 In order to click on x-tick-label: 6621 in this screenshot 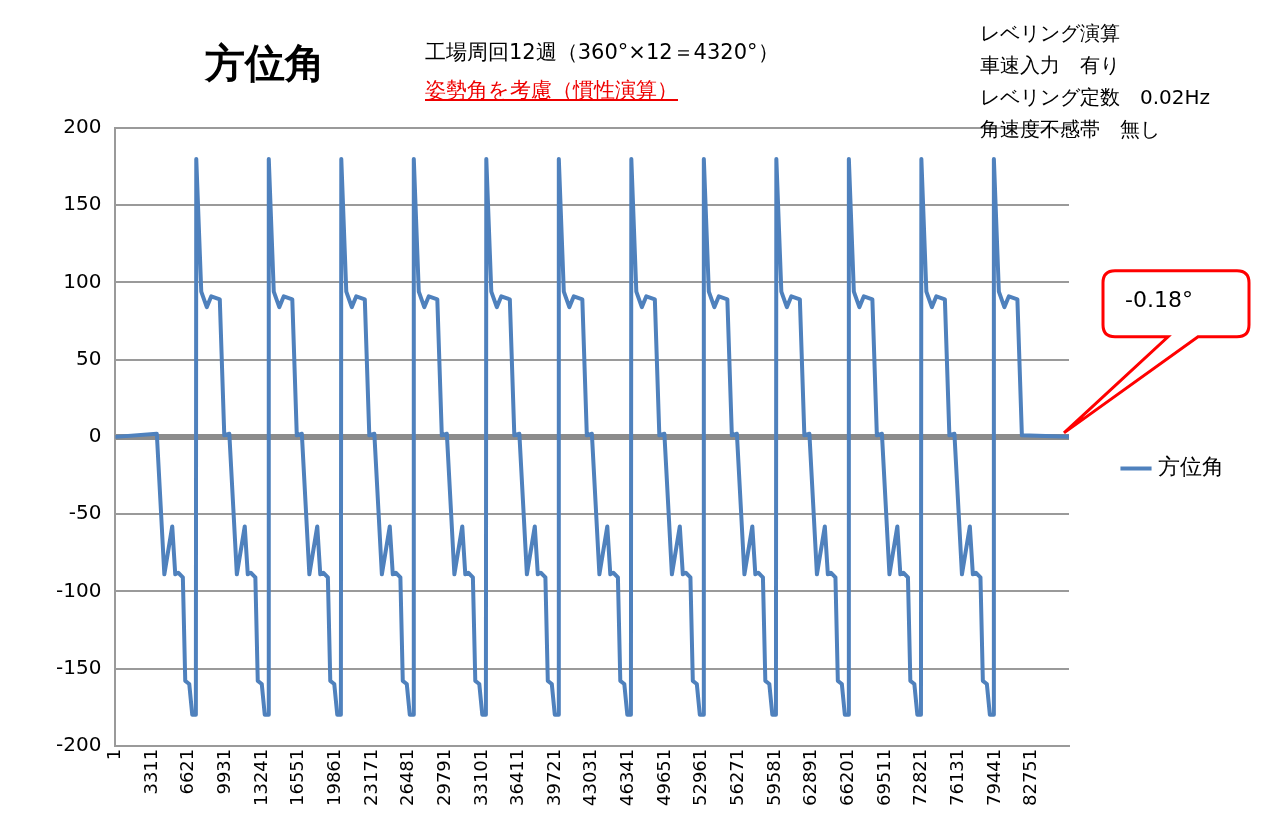, I will do `click(187, 771)`.